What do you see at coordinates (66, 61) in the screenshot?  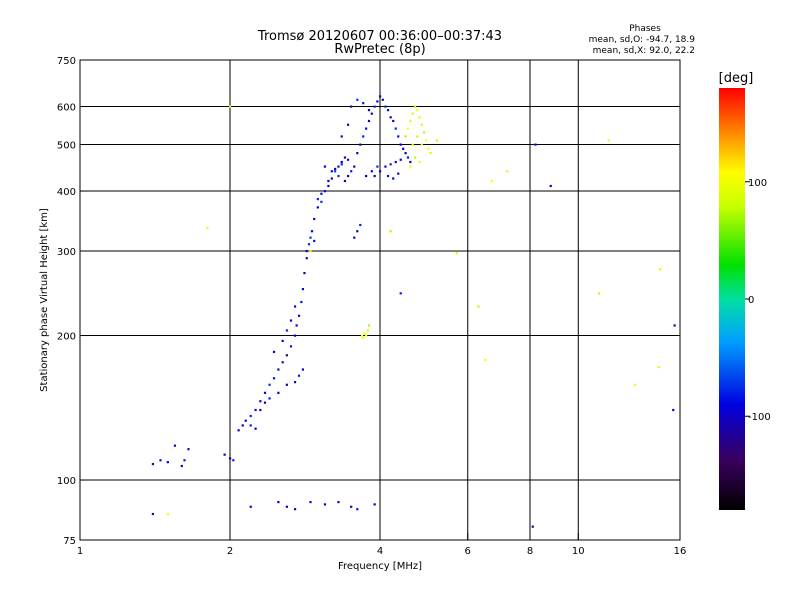 I see `y-tick-label: 750` at bounding box center [66, 61].